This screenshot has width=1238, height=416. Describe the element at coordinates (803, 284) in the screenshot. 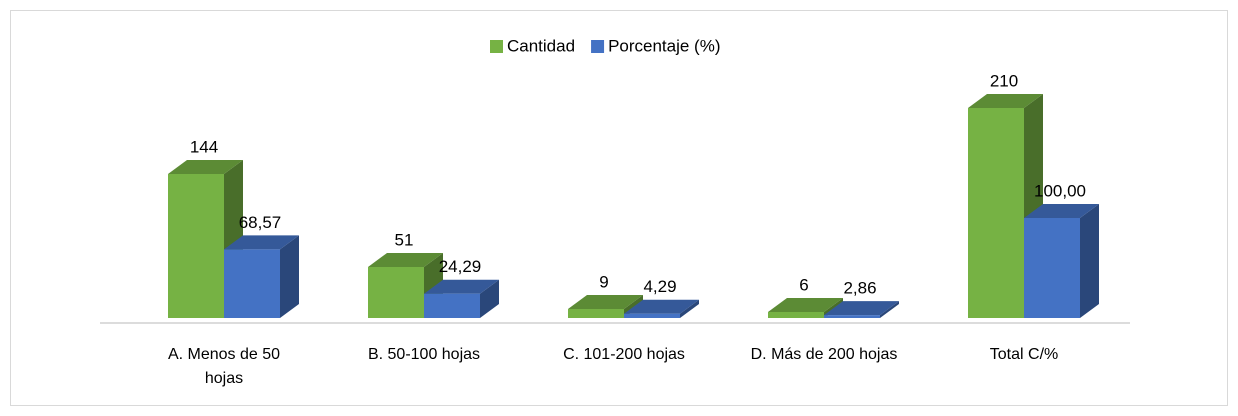

I see `value-label: 6` at that location.